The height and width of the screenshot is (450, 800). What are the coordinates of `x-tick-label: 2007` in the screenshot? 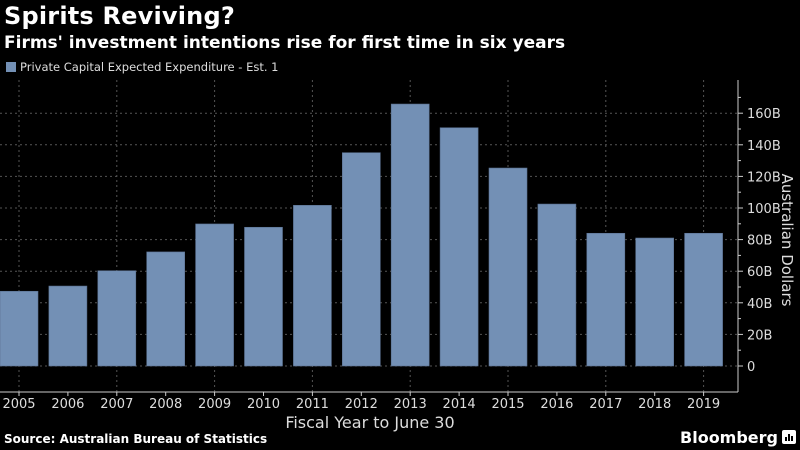 It's located at (116, 404).